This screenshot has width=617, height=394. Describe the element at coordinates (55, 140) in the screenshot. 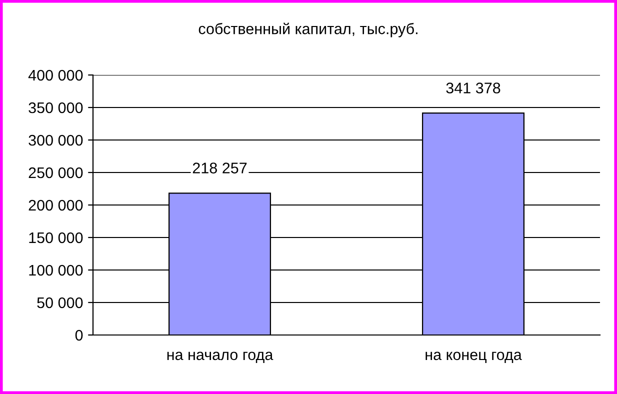

I see `y-tick-label: 300 000` at that location.